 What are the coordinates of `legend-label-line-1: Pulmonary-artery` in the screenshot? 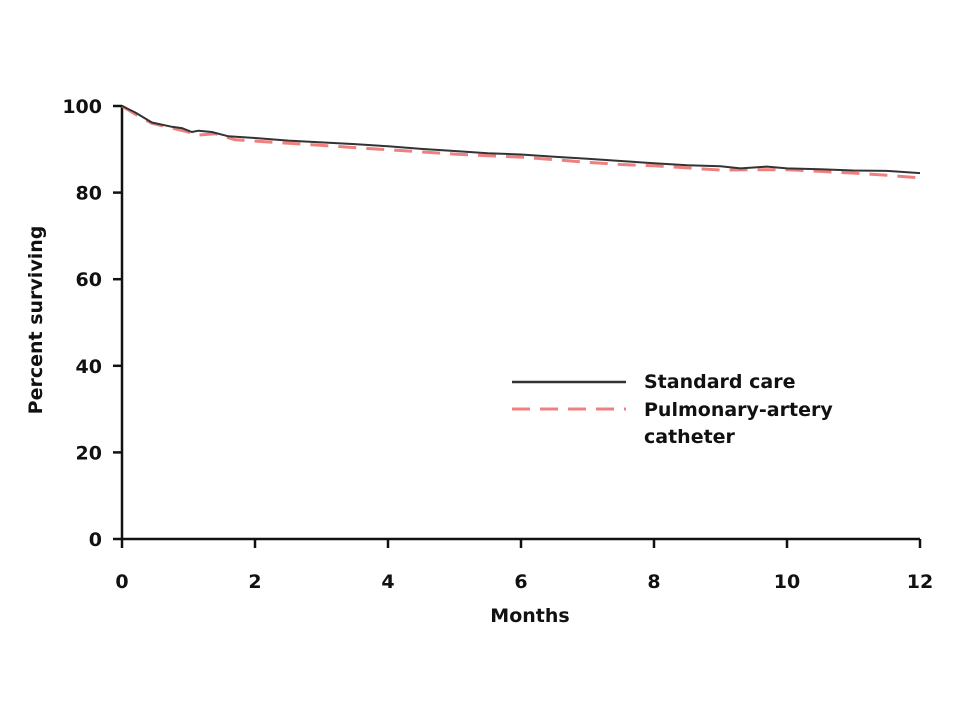 It's located at (738, 410).